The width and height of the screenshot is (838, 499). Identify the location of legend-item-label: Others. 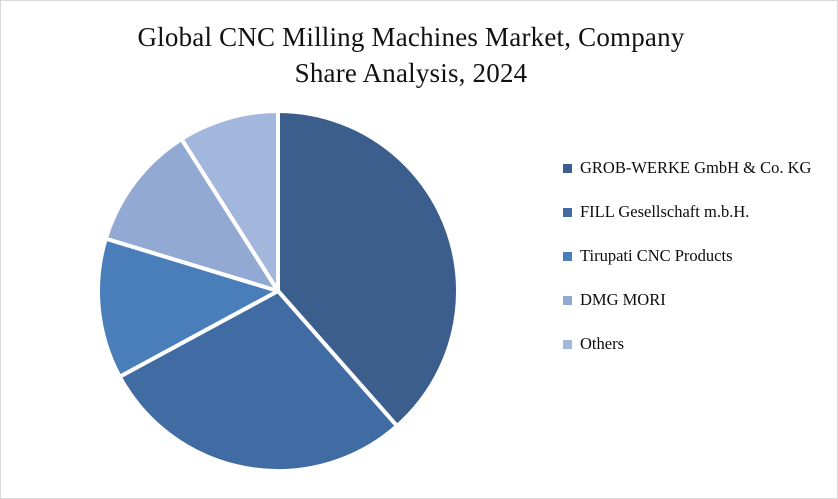
(602, 343).